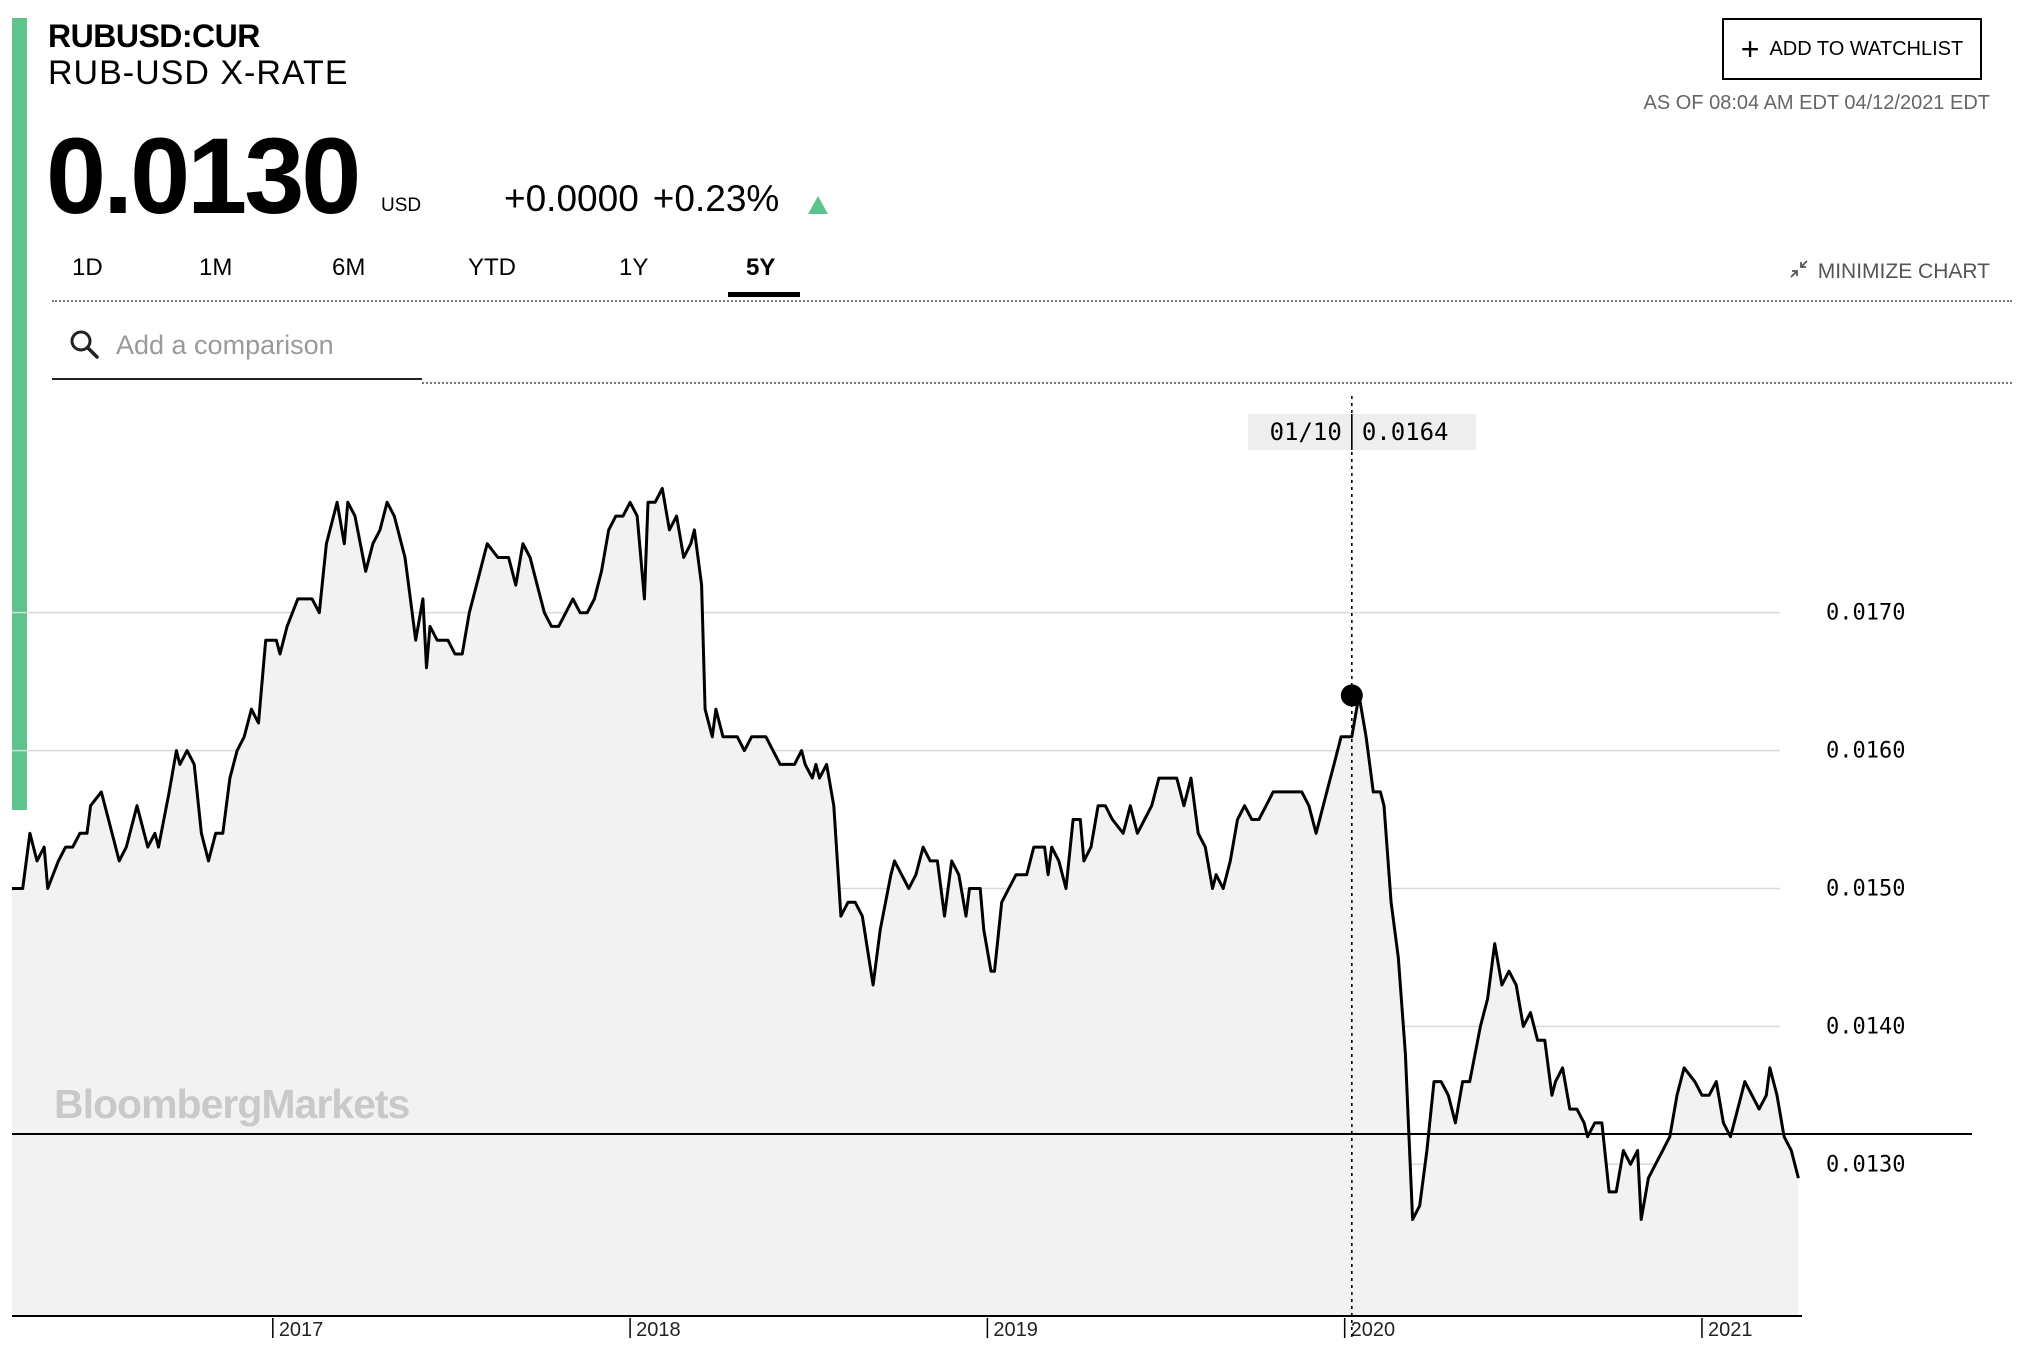 The height and width of the screenshot is (1346, 2020). What do you see at coordinates (154, 36) in the screenshot?
I see `ticker-symbol: RUBUSD:CUR` at bounding box center [154, 36].